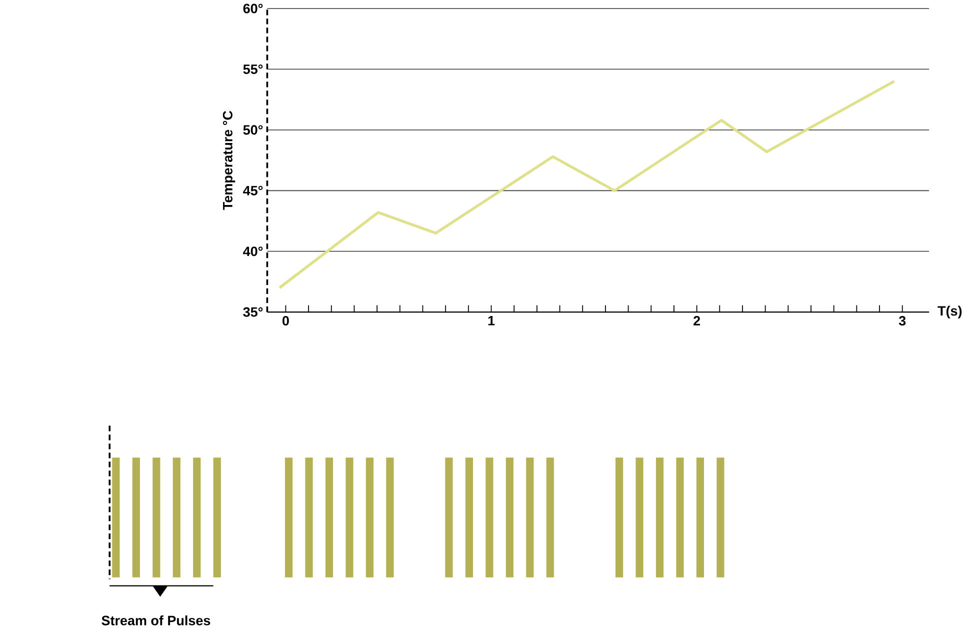  What do you see at coordinates (950, 312) in the screenshot?
I see `x-axis-title: T(s)` at bounding box center [950, 312].